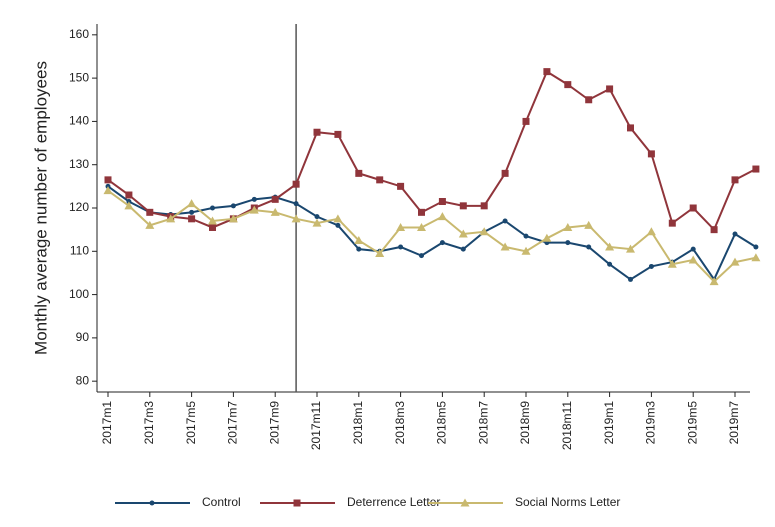 Image resolution: width=775 pixels, height=527 pixels. I want to click on y-tick-label: 80, so click(83, 380).